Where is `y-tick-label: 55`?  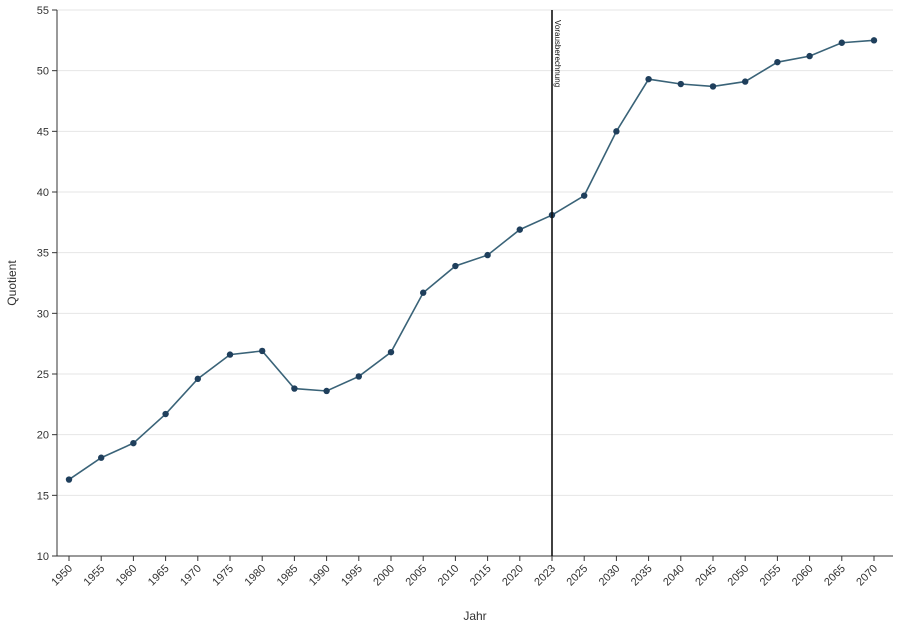 y-tick-label: 55 is located at coordinates (43, 11).